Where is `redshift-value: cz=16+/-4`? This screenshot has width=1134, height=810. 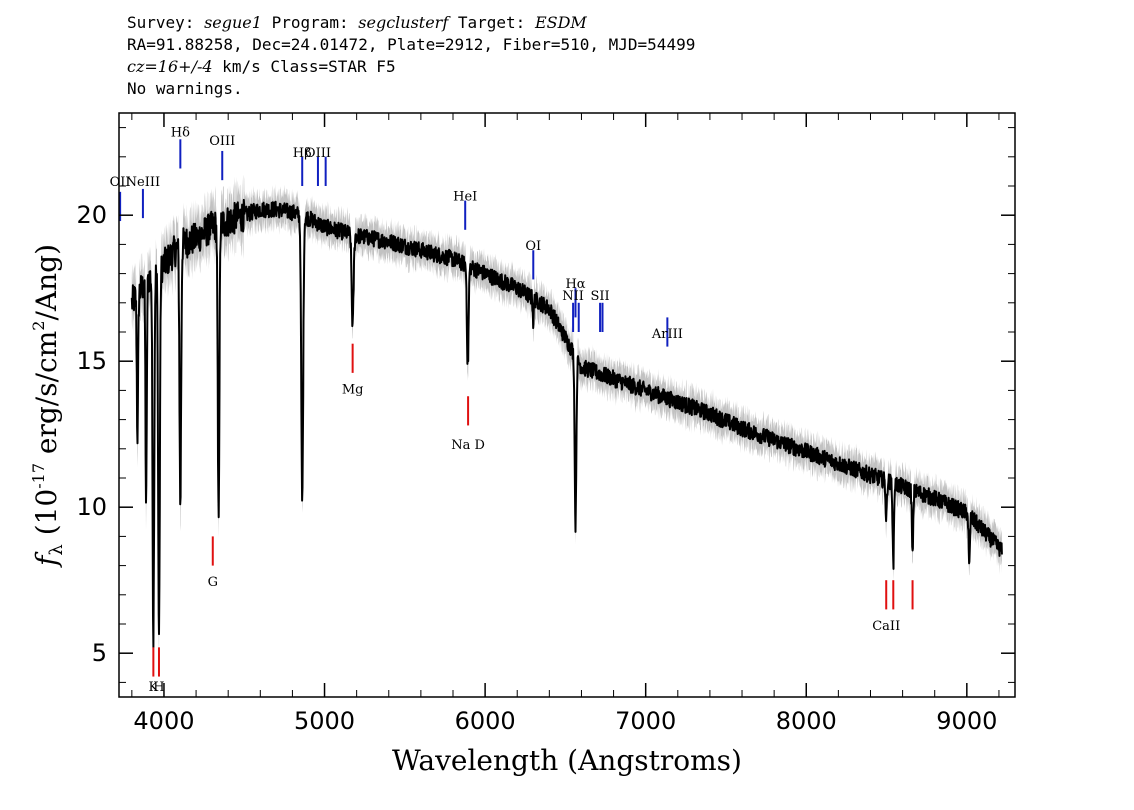
redshift-value: cz=16+/-4 is located at coordinates (170, 66).